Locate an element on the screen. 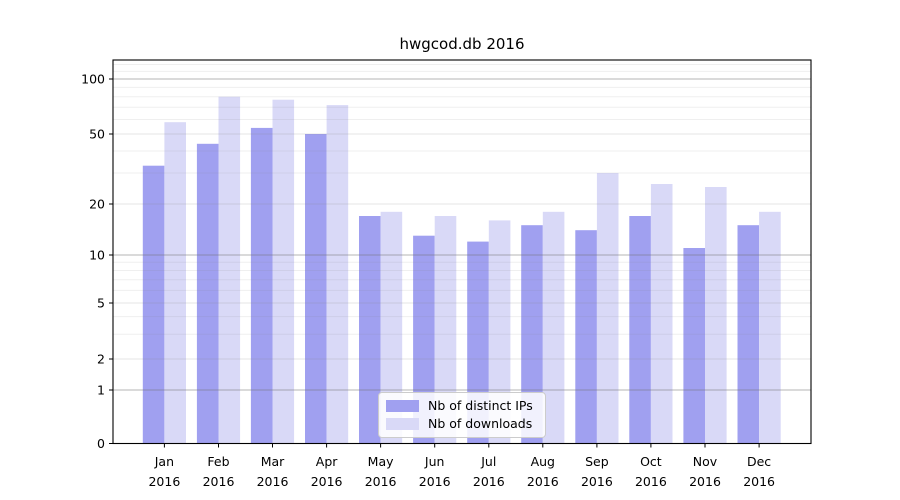  bar-distinct-ips-aug is located at coordinates (532, 334).